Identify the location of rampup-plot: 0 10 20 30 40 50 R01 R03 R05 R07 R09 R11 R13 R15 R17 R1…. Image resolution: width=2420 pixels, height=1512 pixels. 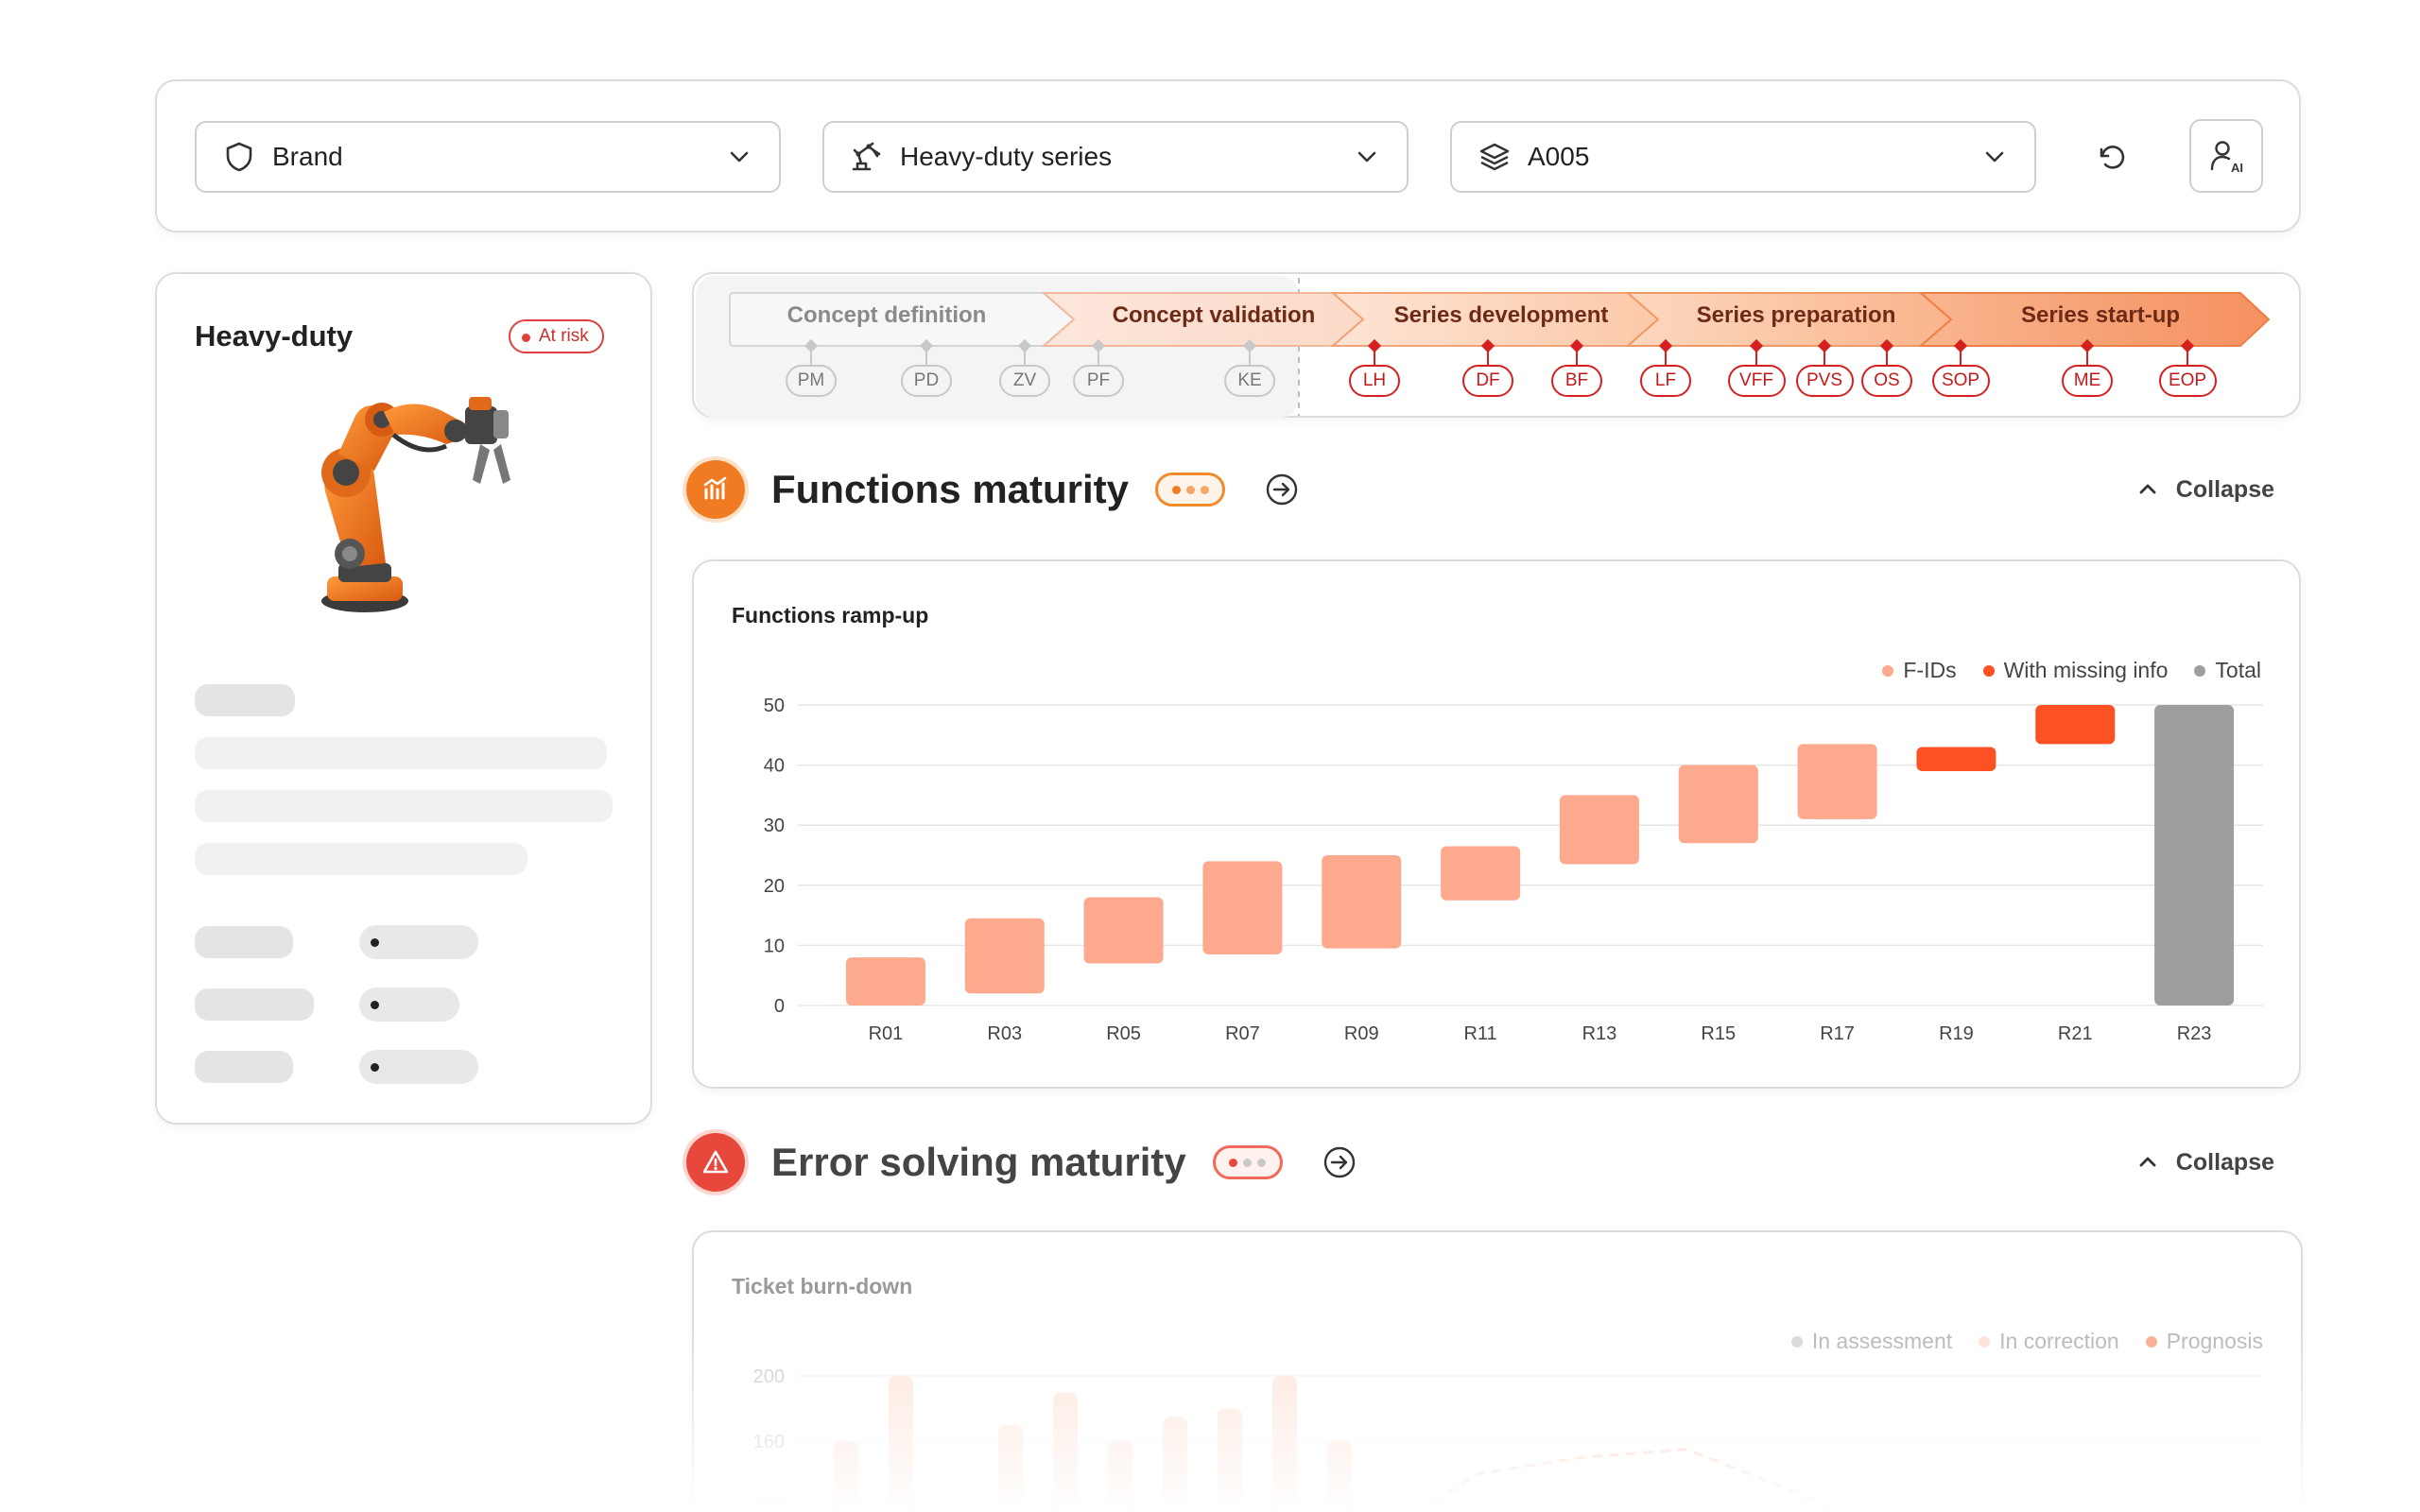
(1513, 870).